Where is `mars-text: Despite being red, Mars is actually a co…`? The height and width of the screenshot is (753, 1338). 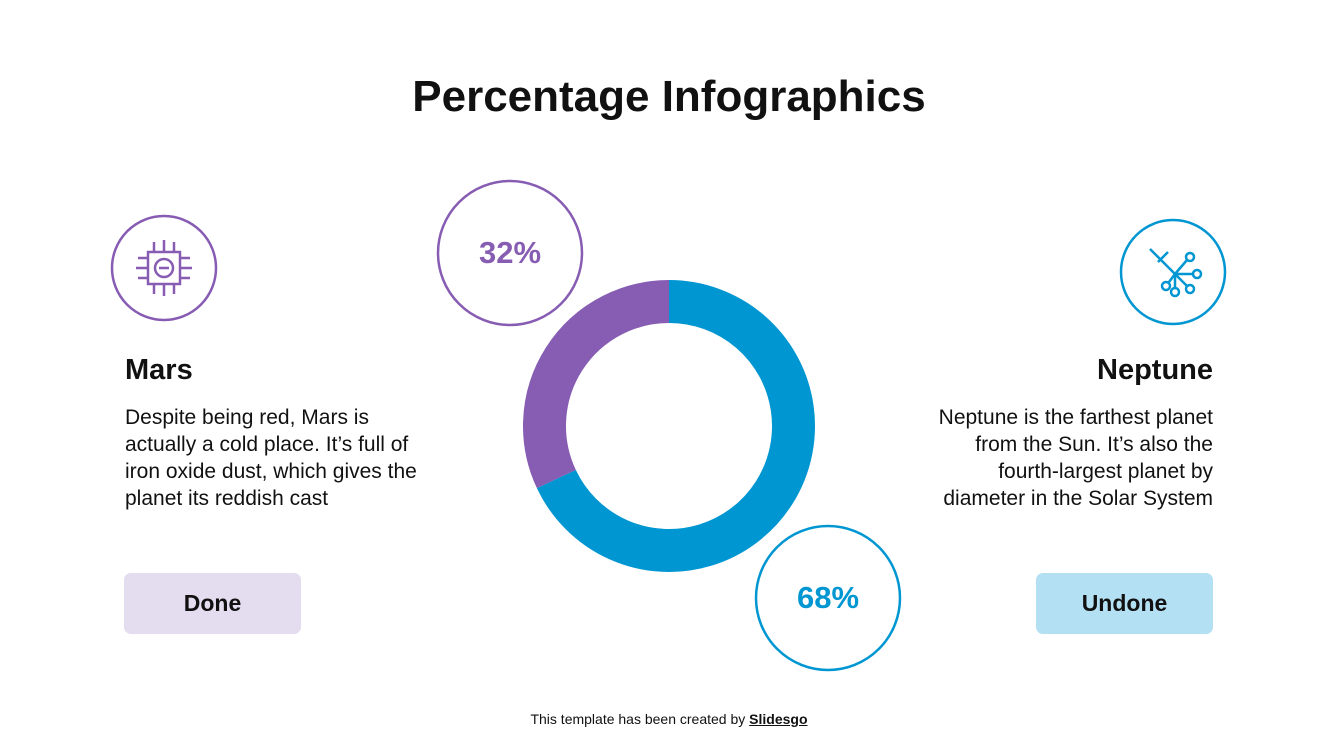
mars-text: Despite being red, Mars is actually a co… is located at coordinates (271, 458).